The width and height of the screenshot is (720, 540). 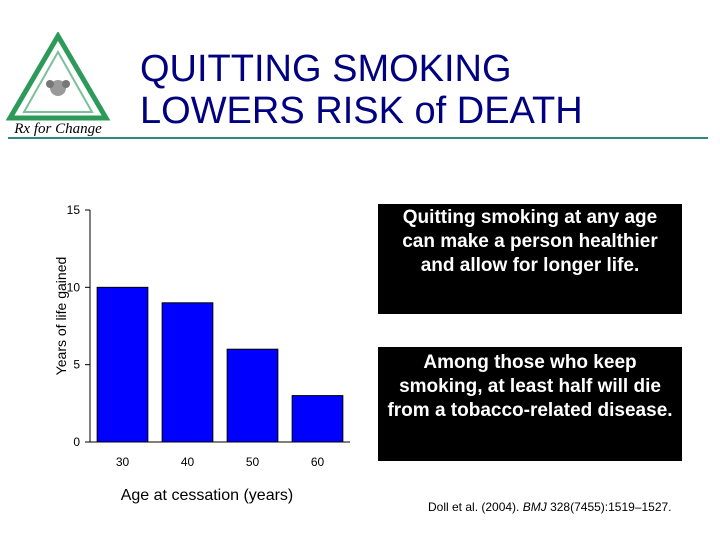 What do you see at coordinates (207, 495) in the screenshot?
I see `x-axis-label: Age at cessation (years)` at bounding box center [207, 495].